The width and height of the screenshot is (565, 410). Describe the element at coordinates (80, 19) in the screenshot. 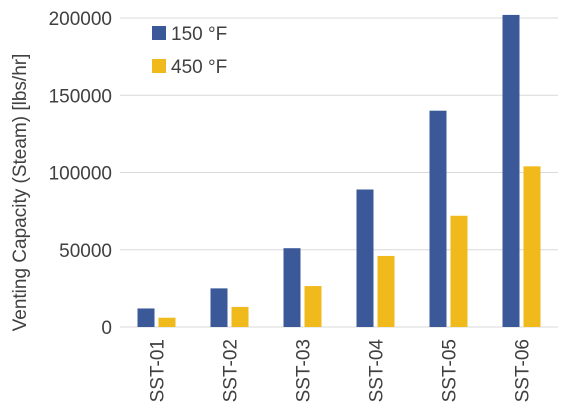

I see `y-tick-label: 200000` at that location.